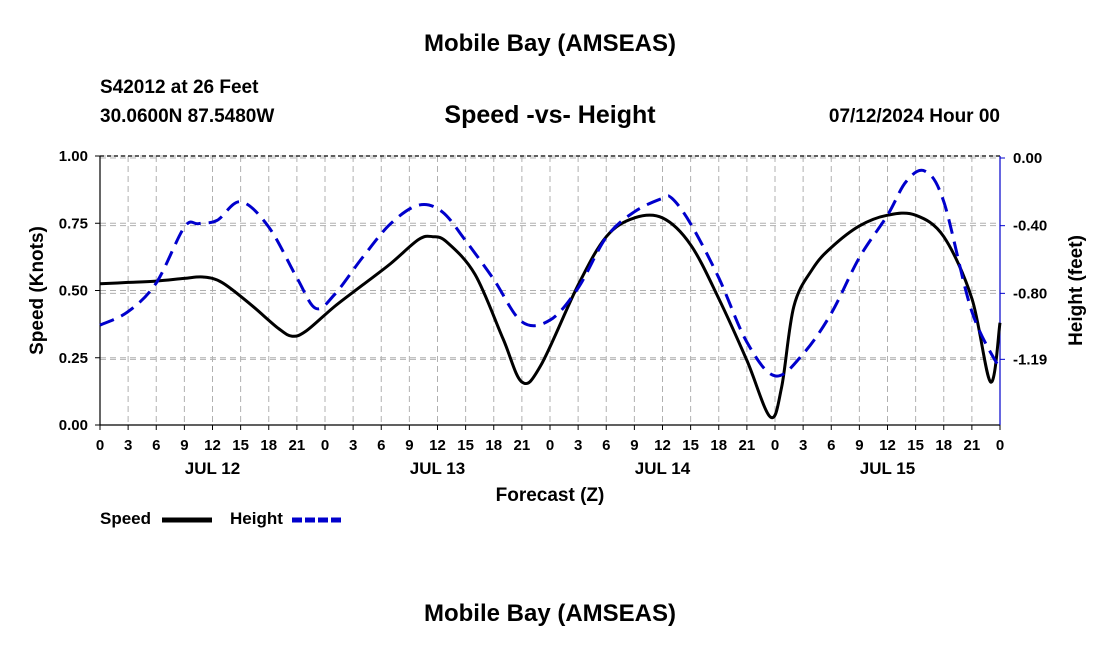 The image size is (1100, 650). Describe the element at coordinates (73, 425) in the screenshot. I see `y-tick-label: 0.00` at that location.